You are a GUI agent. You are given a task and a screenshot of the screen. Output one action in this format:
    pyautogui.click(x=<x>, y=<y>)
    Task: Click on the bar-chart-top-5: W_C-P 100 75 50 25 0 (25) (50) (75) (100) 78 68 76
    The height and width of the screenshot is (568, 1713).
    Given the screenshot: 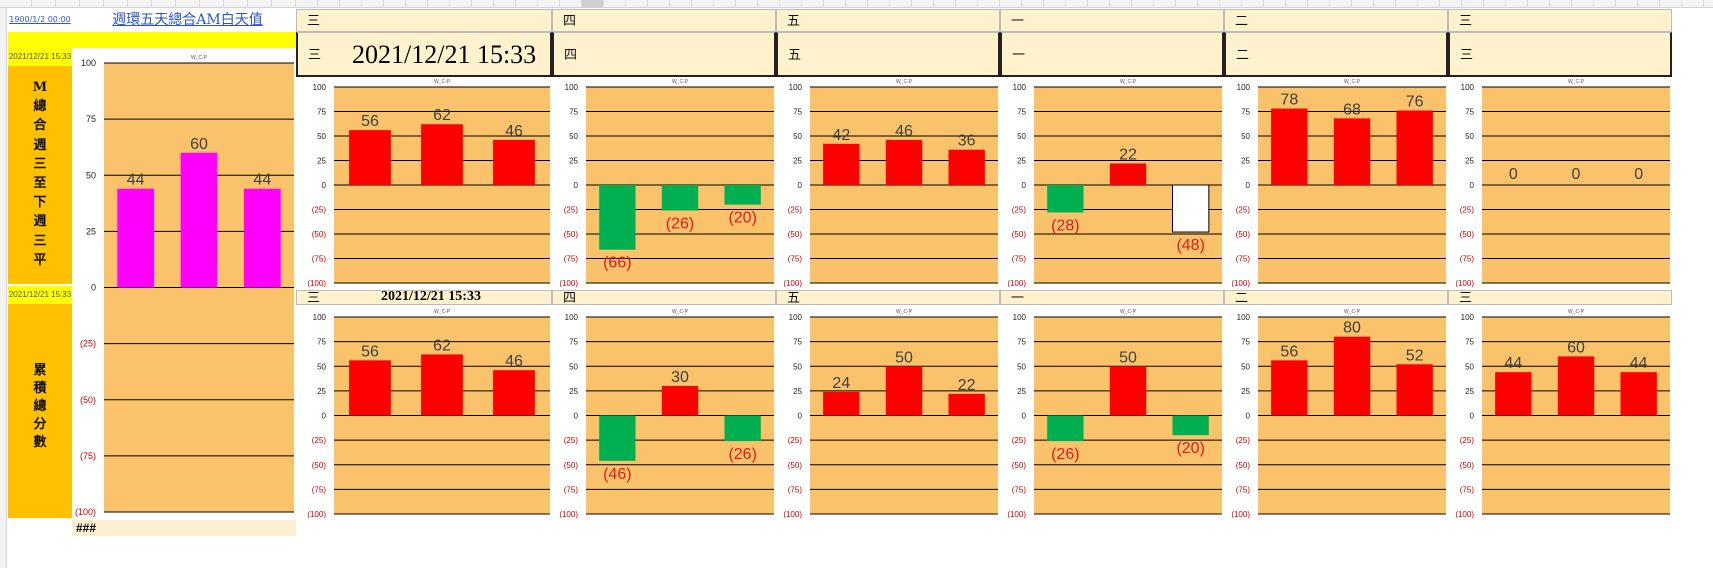 What is the action you would take?
    pyautogui.click(x=1336, y=184)
    